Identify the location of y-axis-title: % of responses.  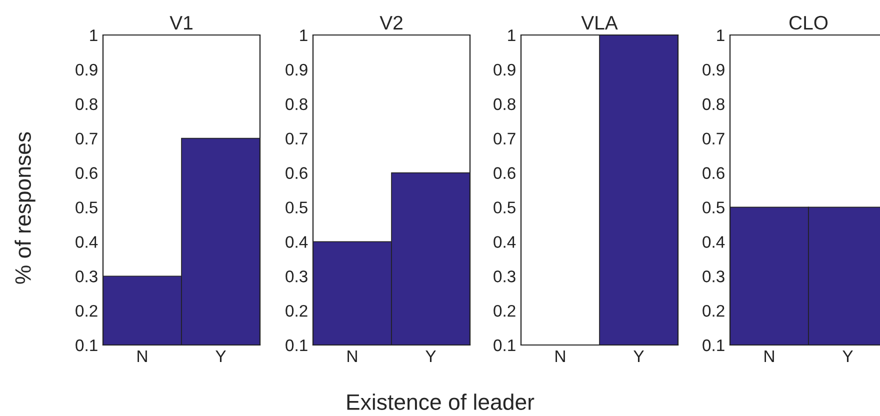
(25, 208).